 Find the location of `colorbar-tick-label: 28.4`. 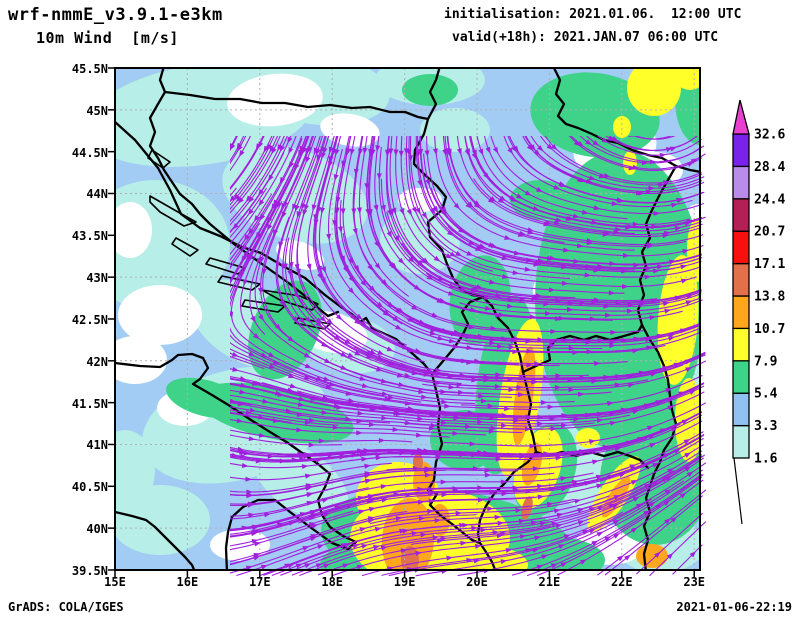

colorbar-tick-label: 28.4 is located at coordinates (769, 167).